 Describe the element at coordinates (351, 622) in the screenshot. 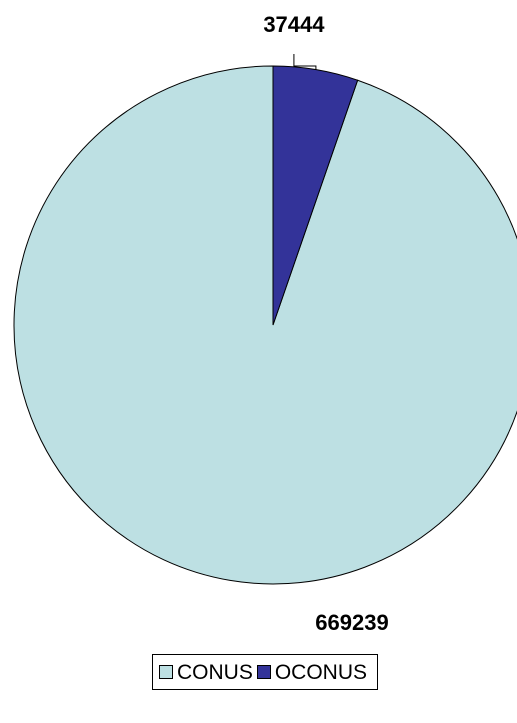

I see `data-label-conus: 669239` at that location.